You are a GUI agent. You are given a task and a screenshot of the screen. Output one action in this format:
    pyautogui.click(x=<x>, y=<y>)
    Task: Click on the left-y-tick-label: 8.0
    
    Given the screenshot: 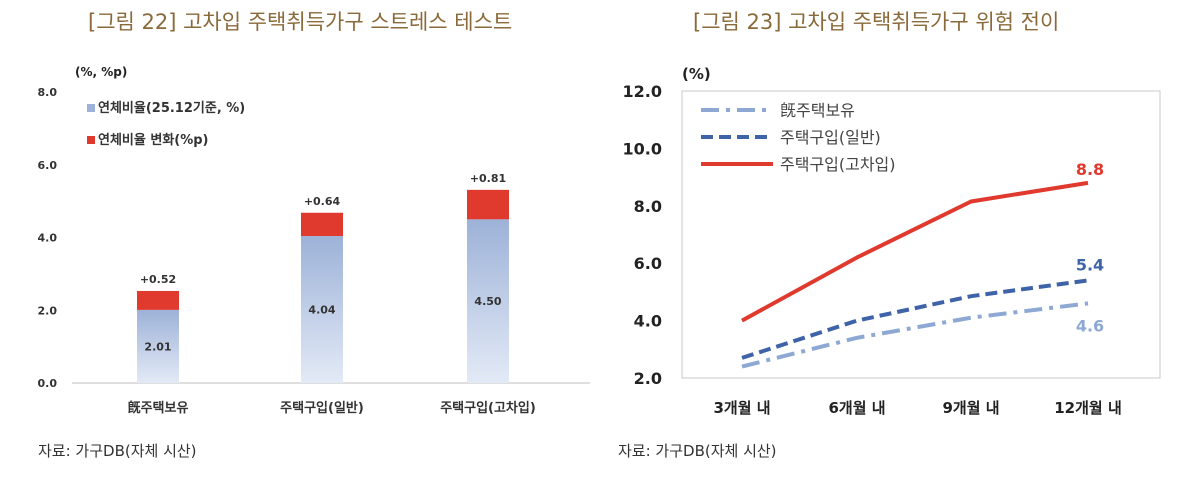 What is the action you would take?
    pyautogui.click(x=48, y=92)
    